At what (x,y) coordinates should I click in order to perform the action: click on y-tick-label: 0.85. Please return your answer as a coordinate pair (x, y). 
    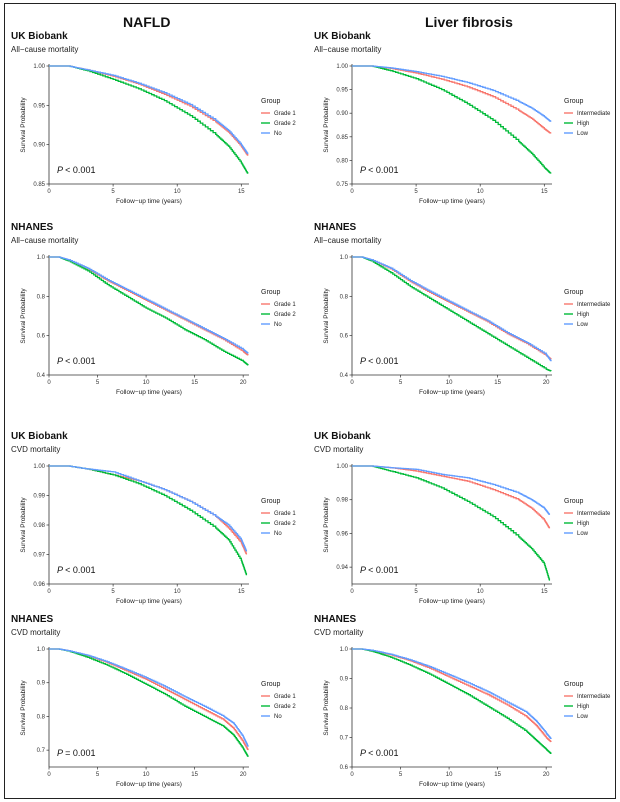
    Looking at the image, I should click on (342, 138).